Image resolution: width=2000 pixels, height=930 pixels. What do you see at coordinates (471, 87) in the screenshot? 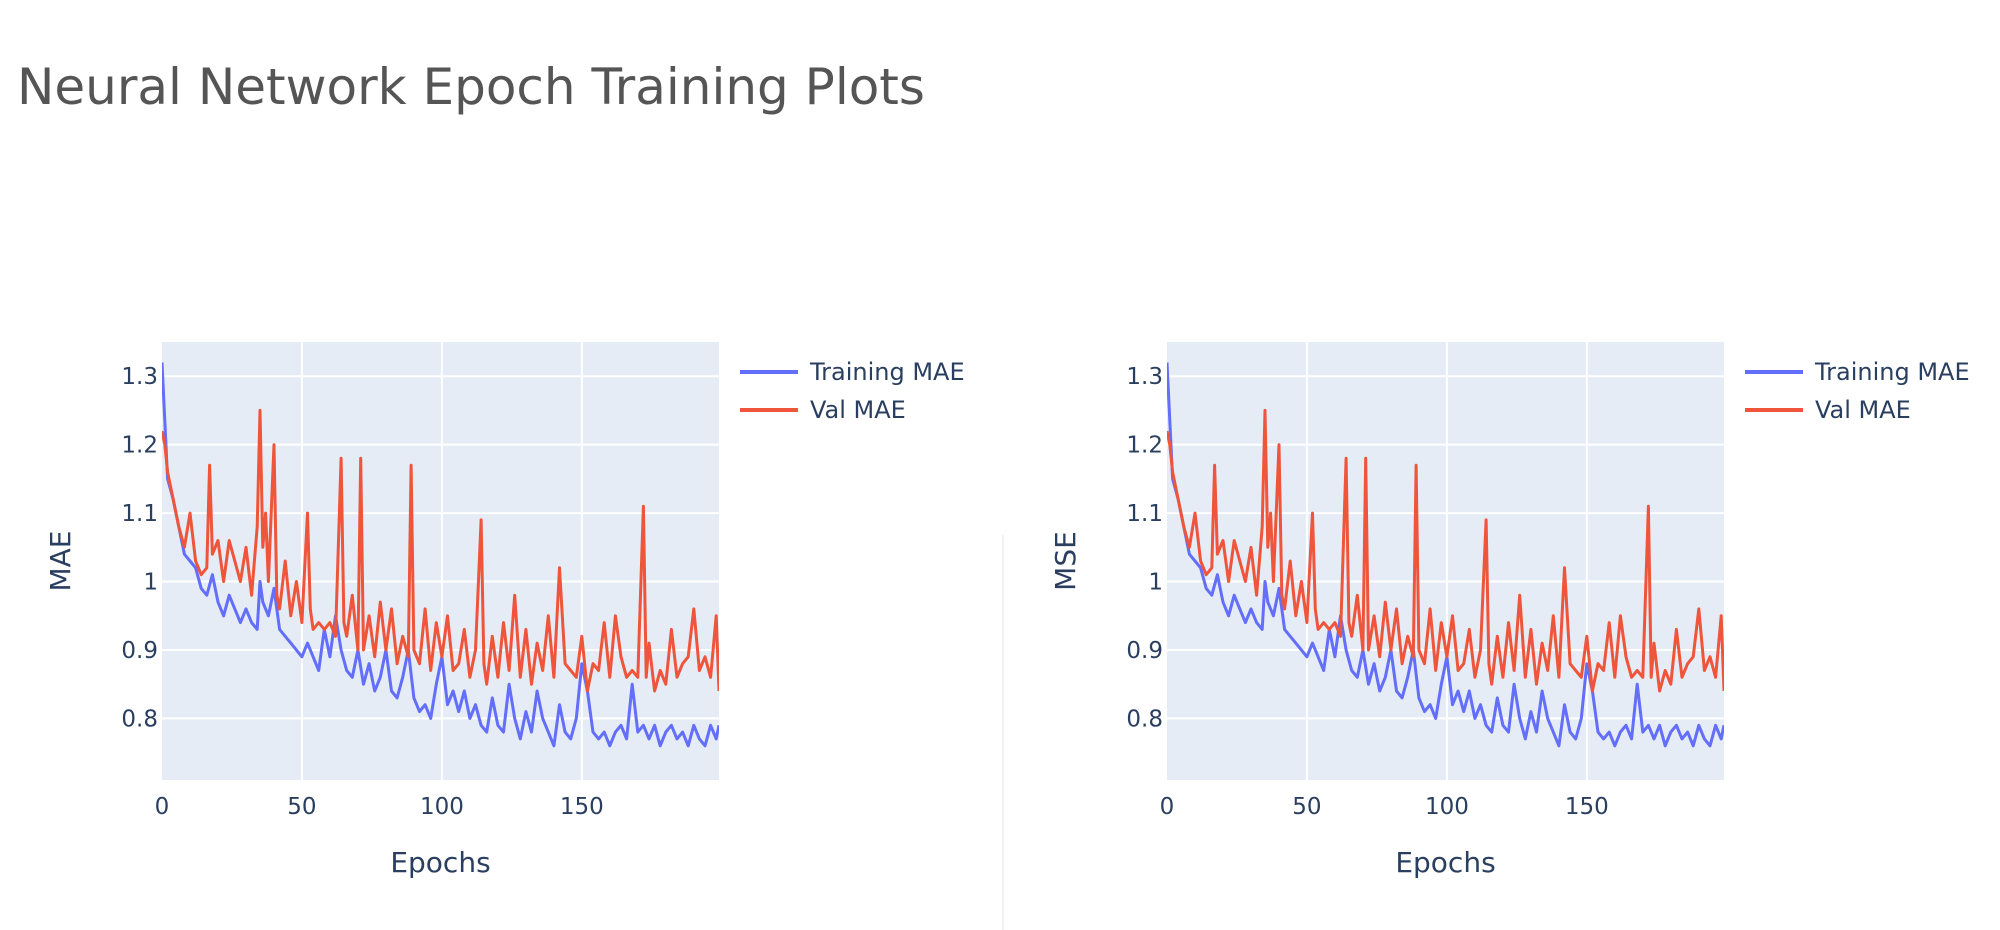
I see `page-title: Neural Network Epoch Training Plots` at bounding box center [471, 87].